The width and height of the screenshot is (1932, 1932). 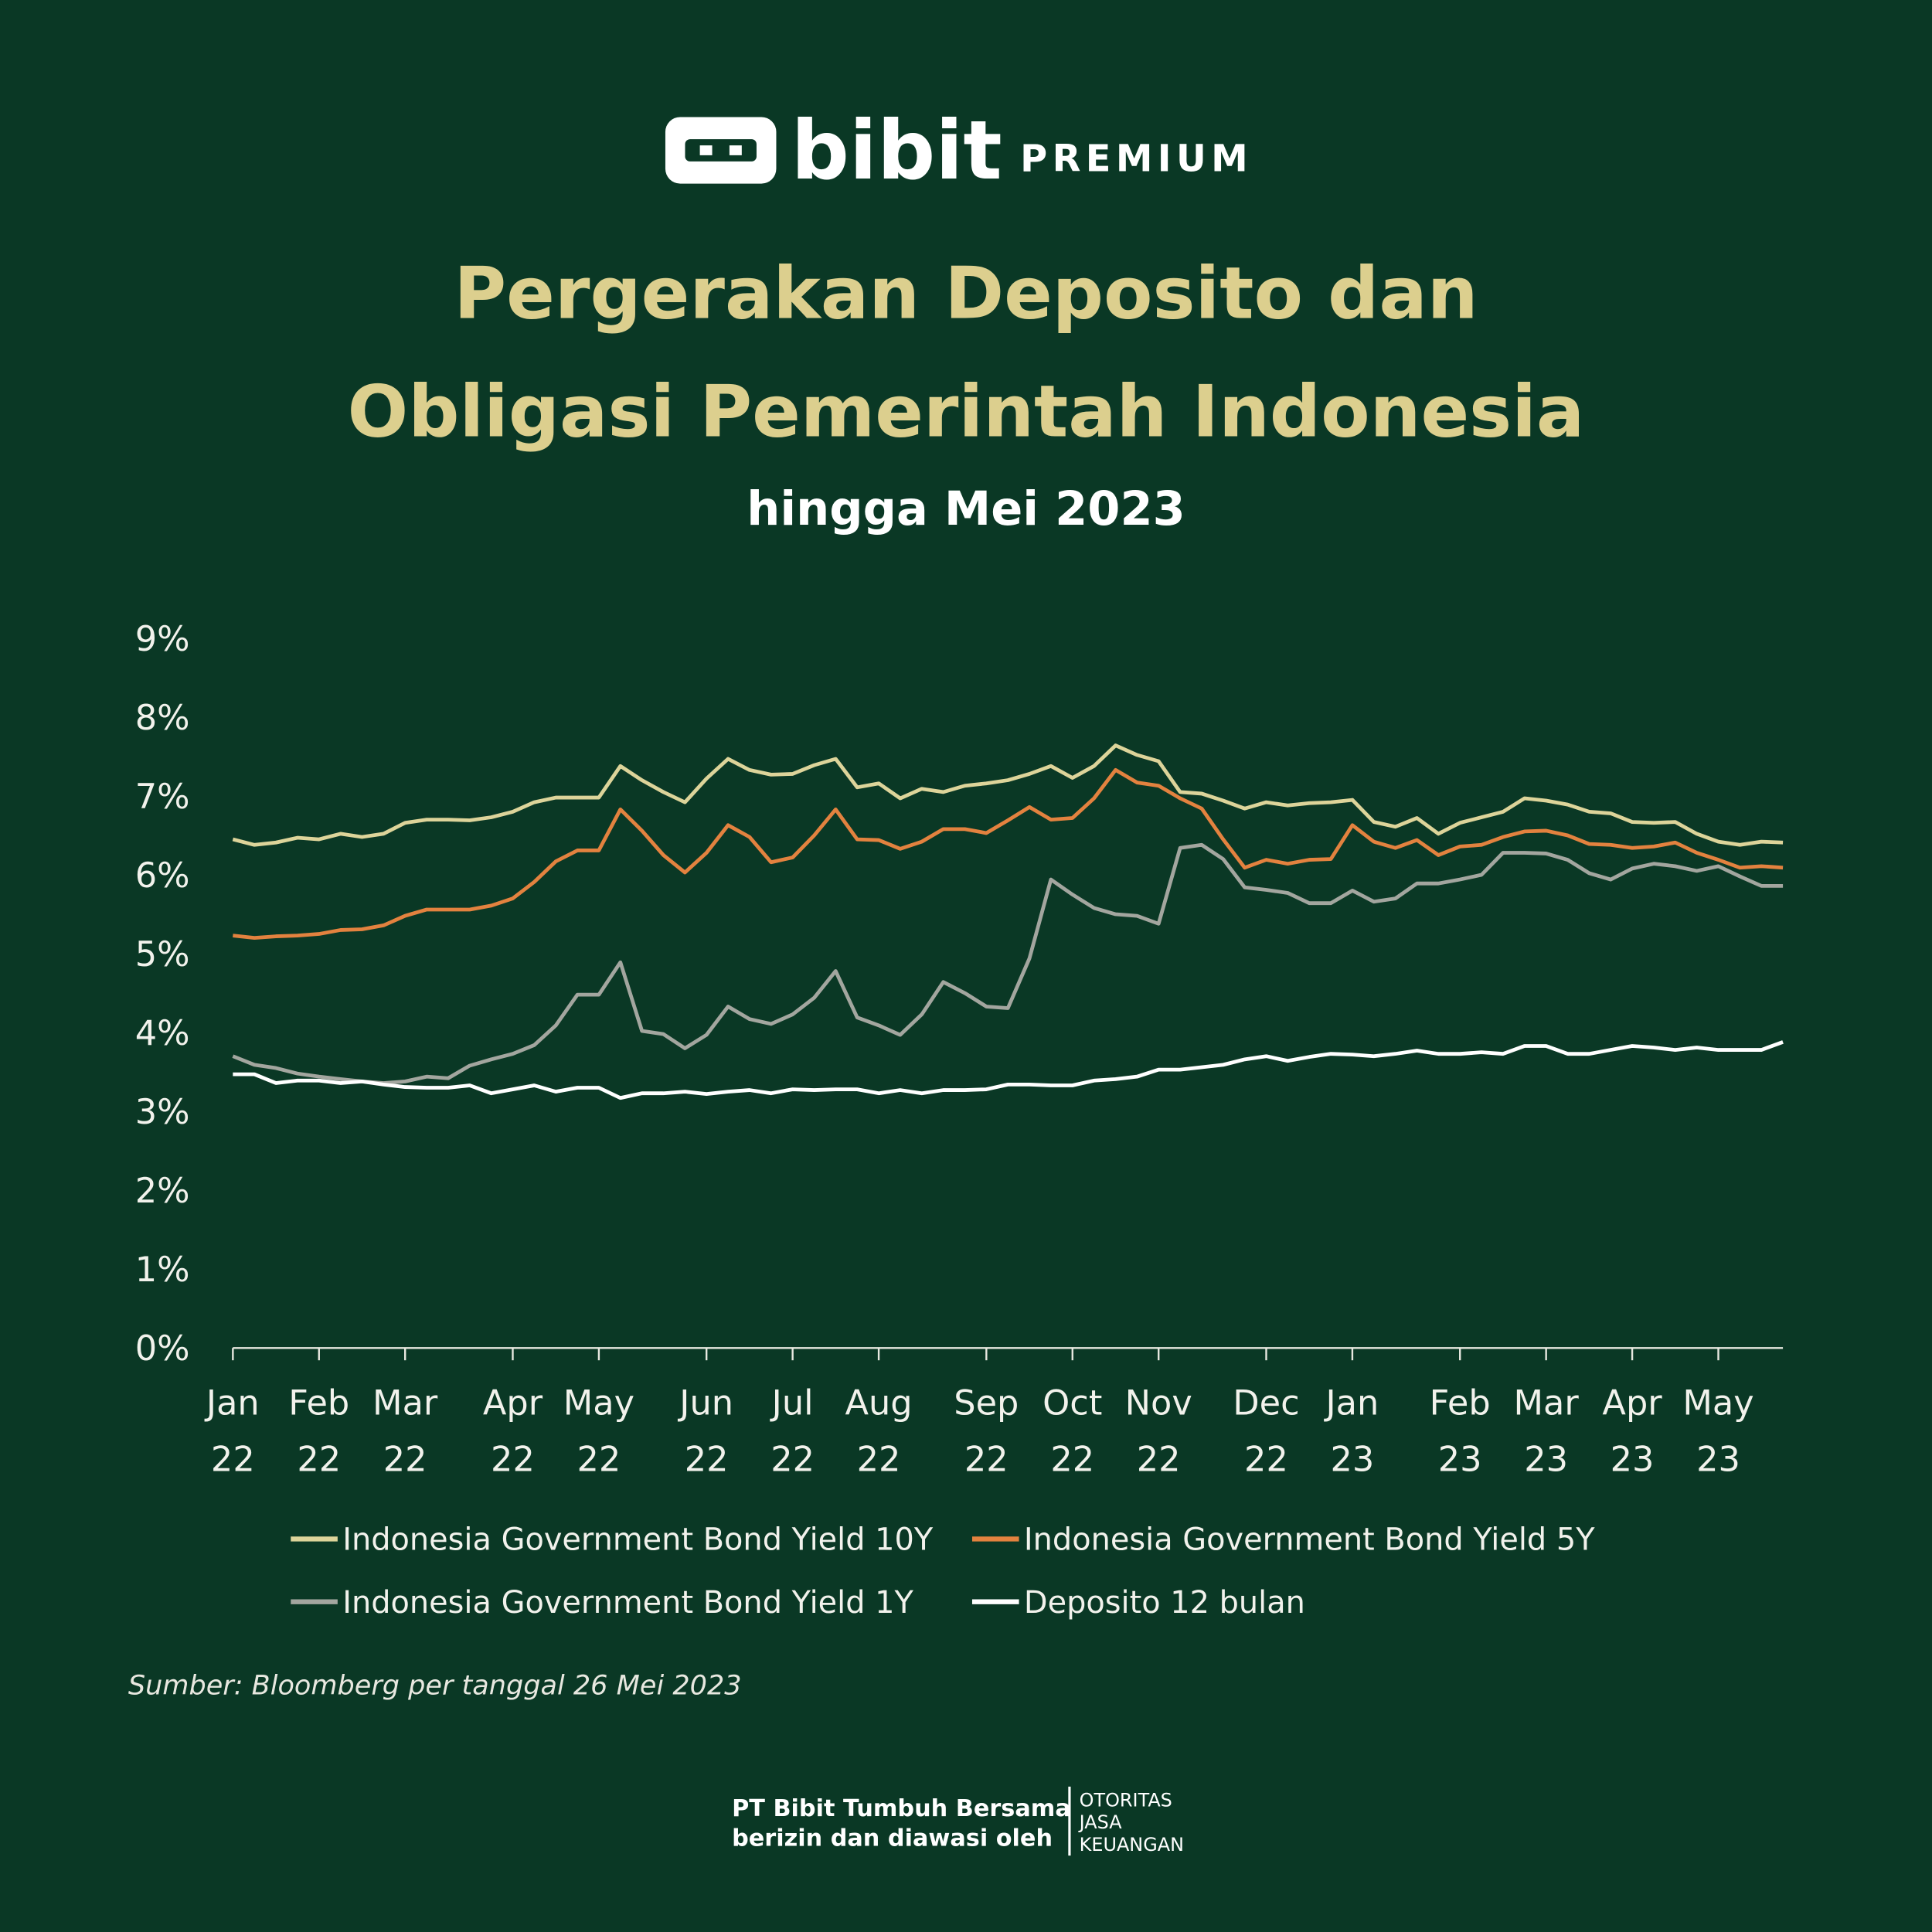 What do you see at coordinates (1100, 1822) in the screenshot?
I see `regulator: JASA` at bounding box center [1100, 1822].